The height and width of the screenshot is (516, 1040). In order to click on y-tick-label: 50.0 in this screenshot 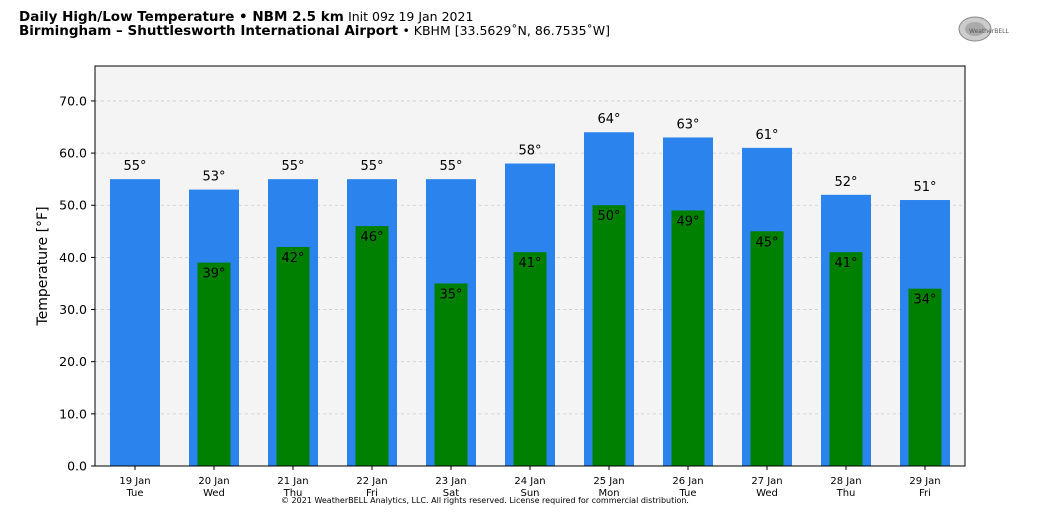, I will do `click(73, 205)`.